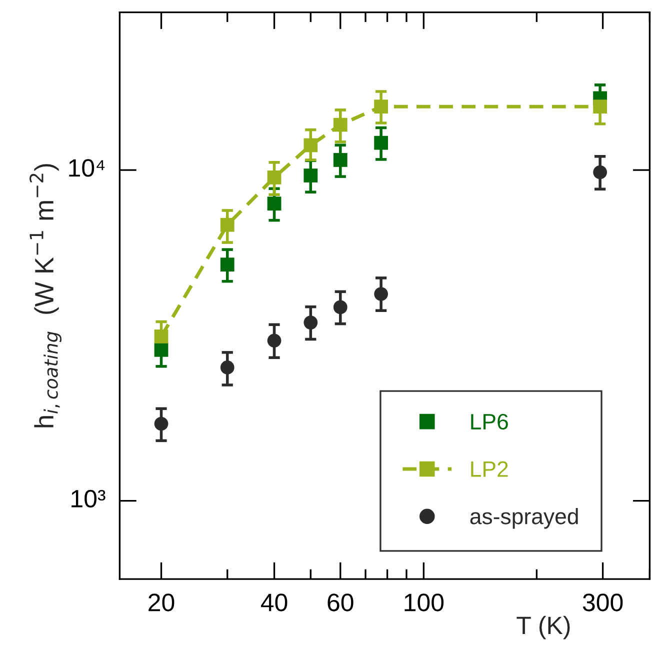 The image size is (665, 647). What do you see at coordinates (602, 603) in the screenshot?
I see `x-tick-label: 300` at bounding box center [602, 603].